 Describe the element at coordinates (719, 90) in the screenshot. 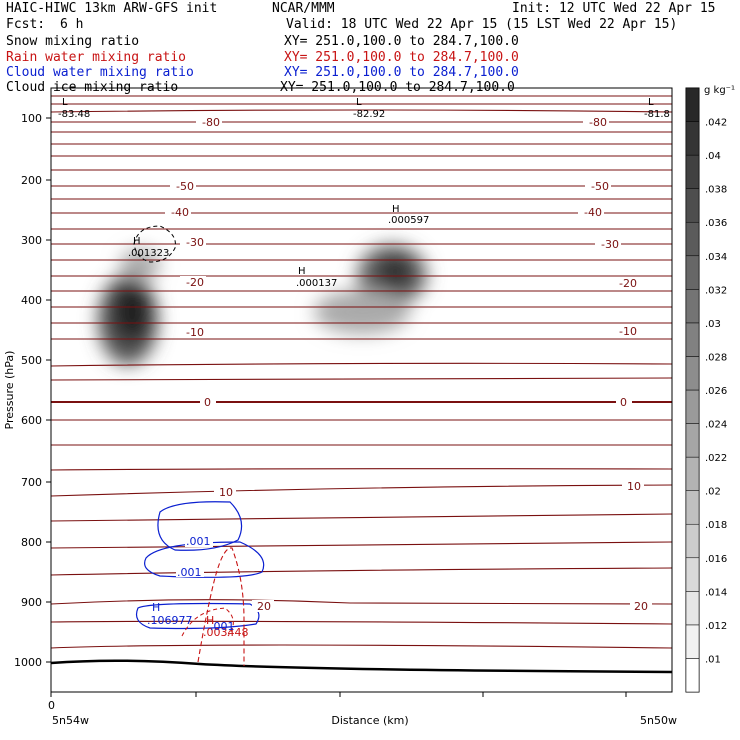

I see `colorbar-unit: g kg⁻¹` at that location.